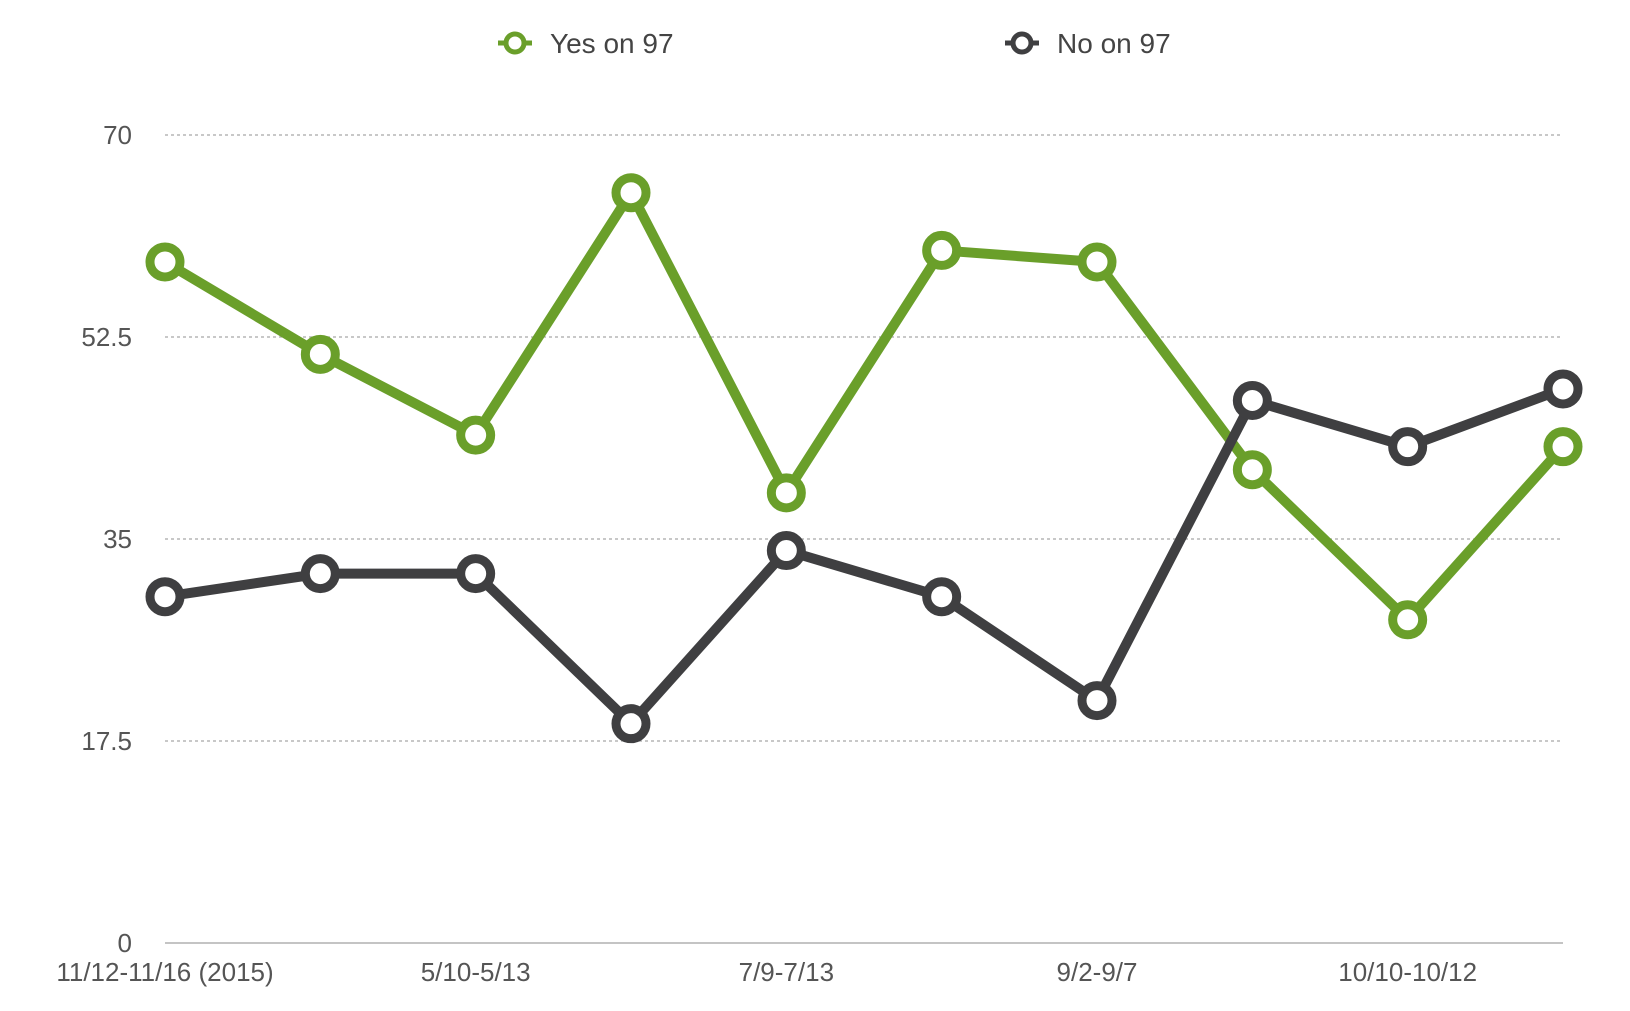  What do you see at coordinates (476, 972) in the screenshot?
I see `x-tick-label: 5/10-5/13` at bounding box center [476, 972].